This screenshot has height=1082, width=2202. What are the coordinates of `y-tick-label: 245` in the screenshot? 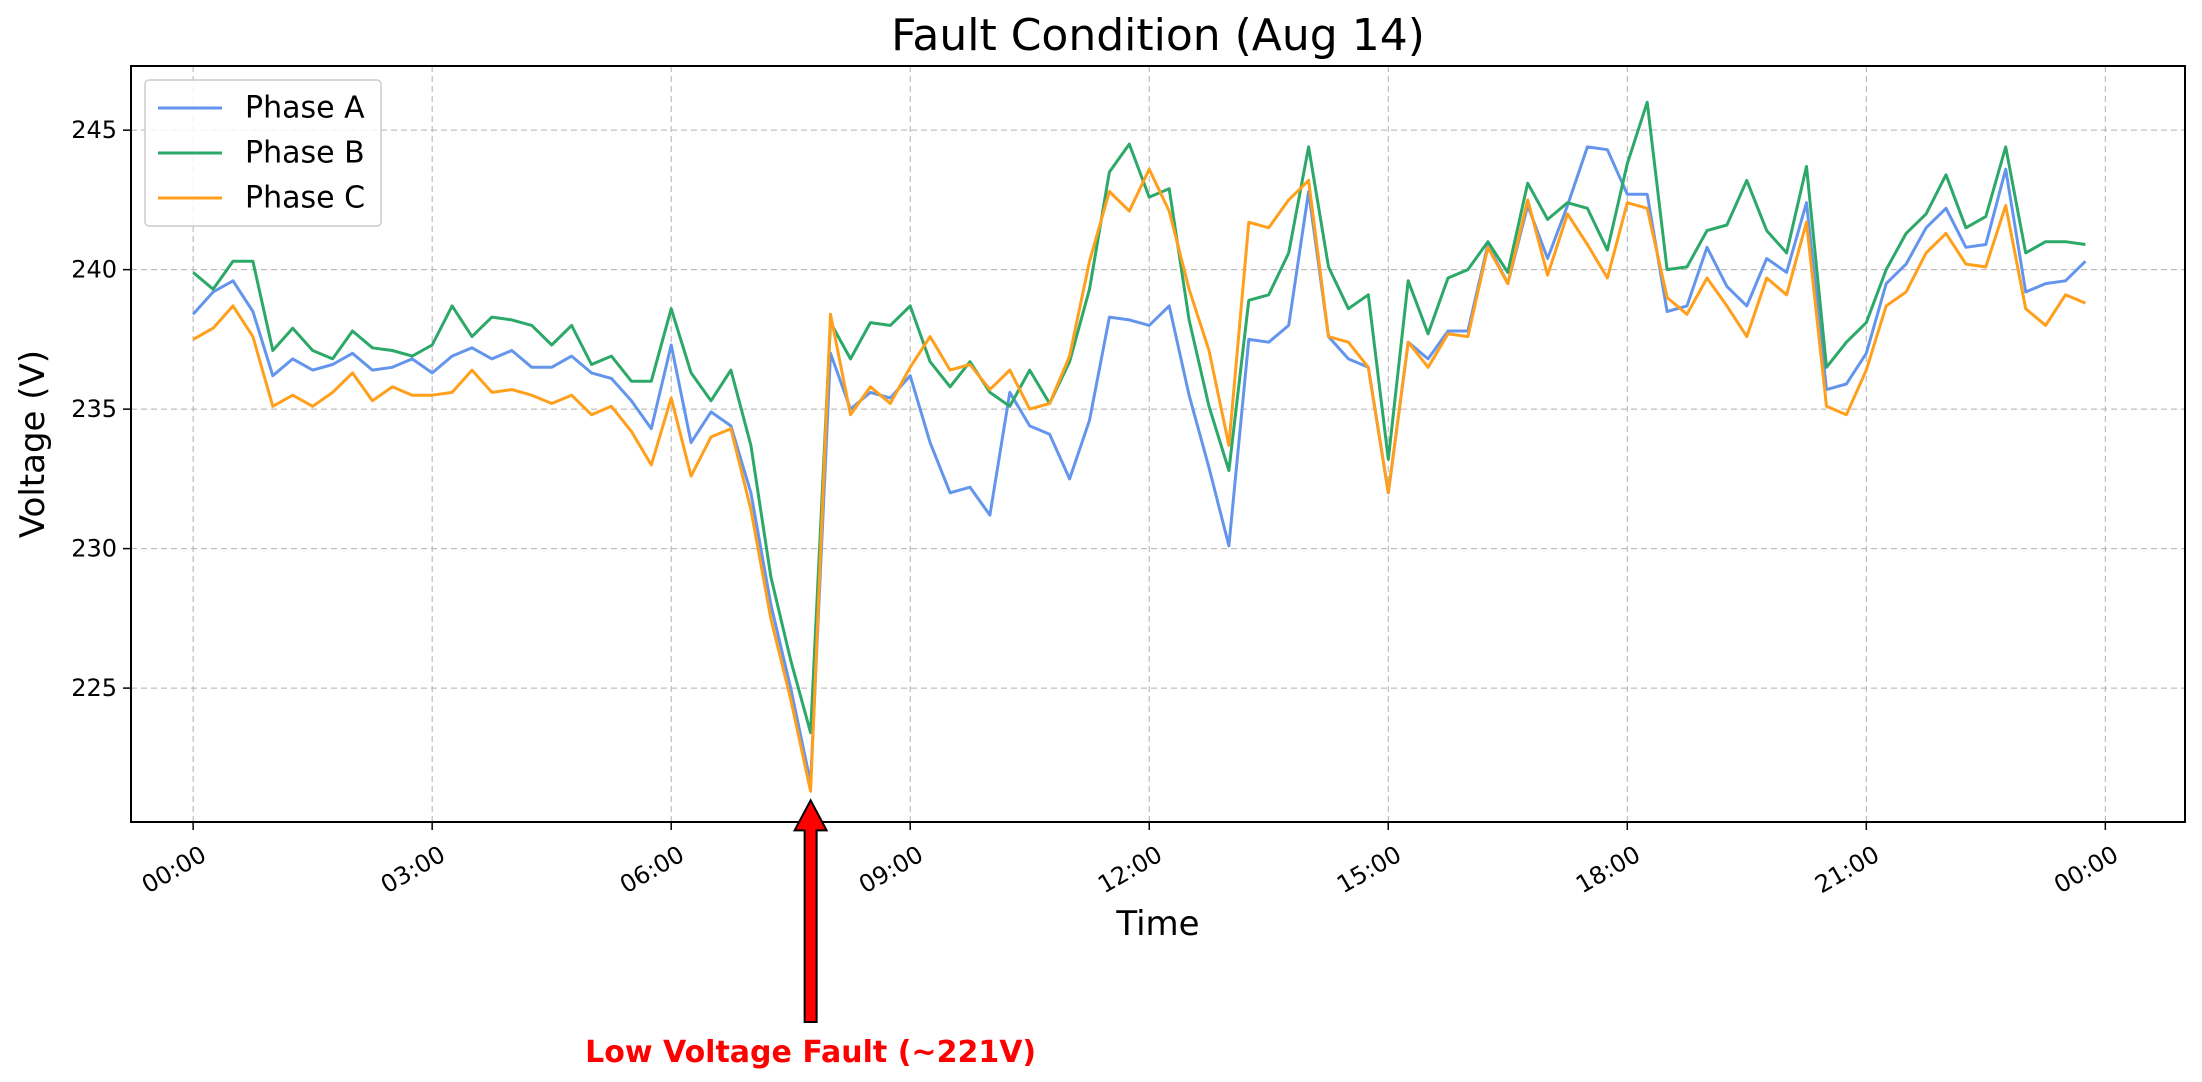 It's located at (94, 130).